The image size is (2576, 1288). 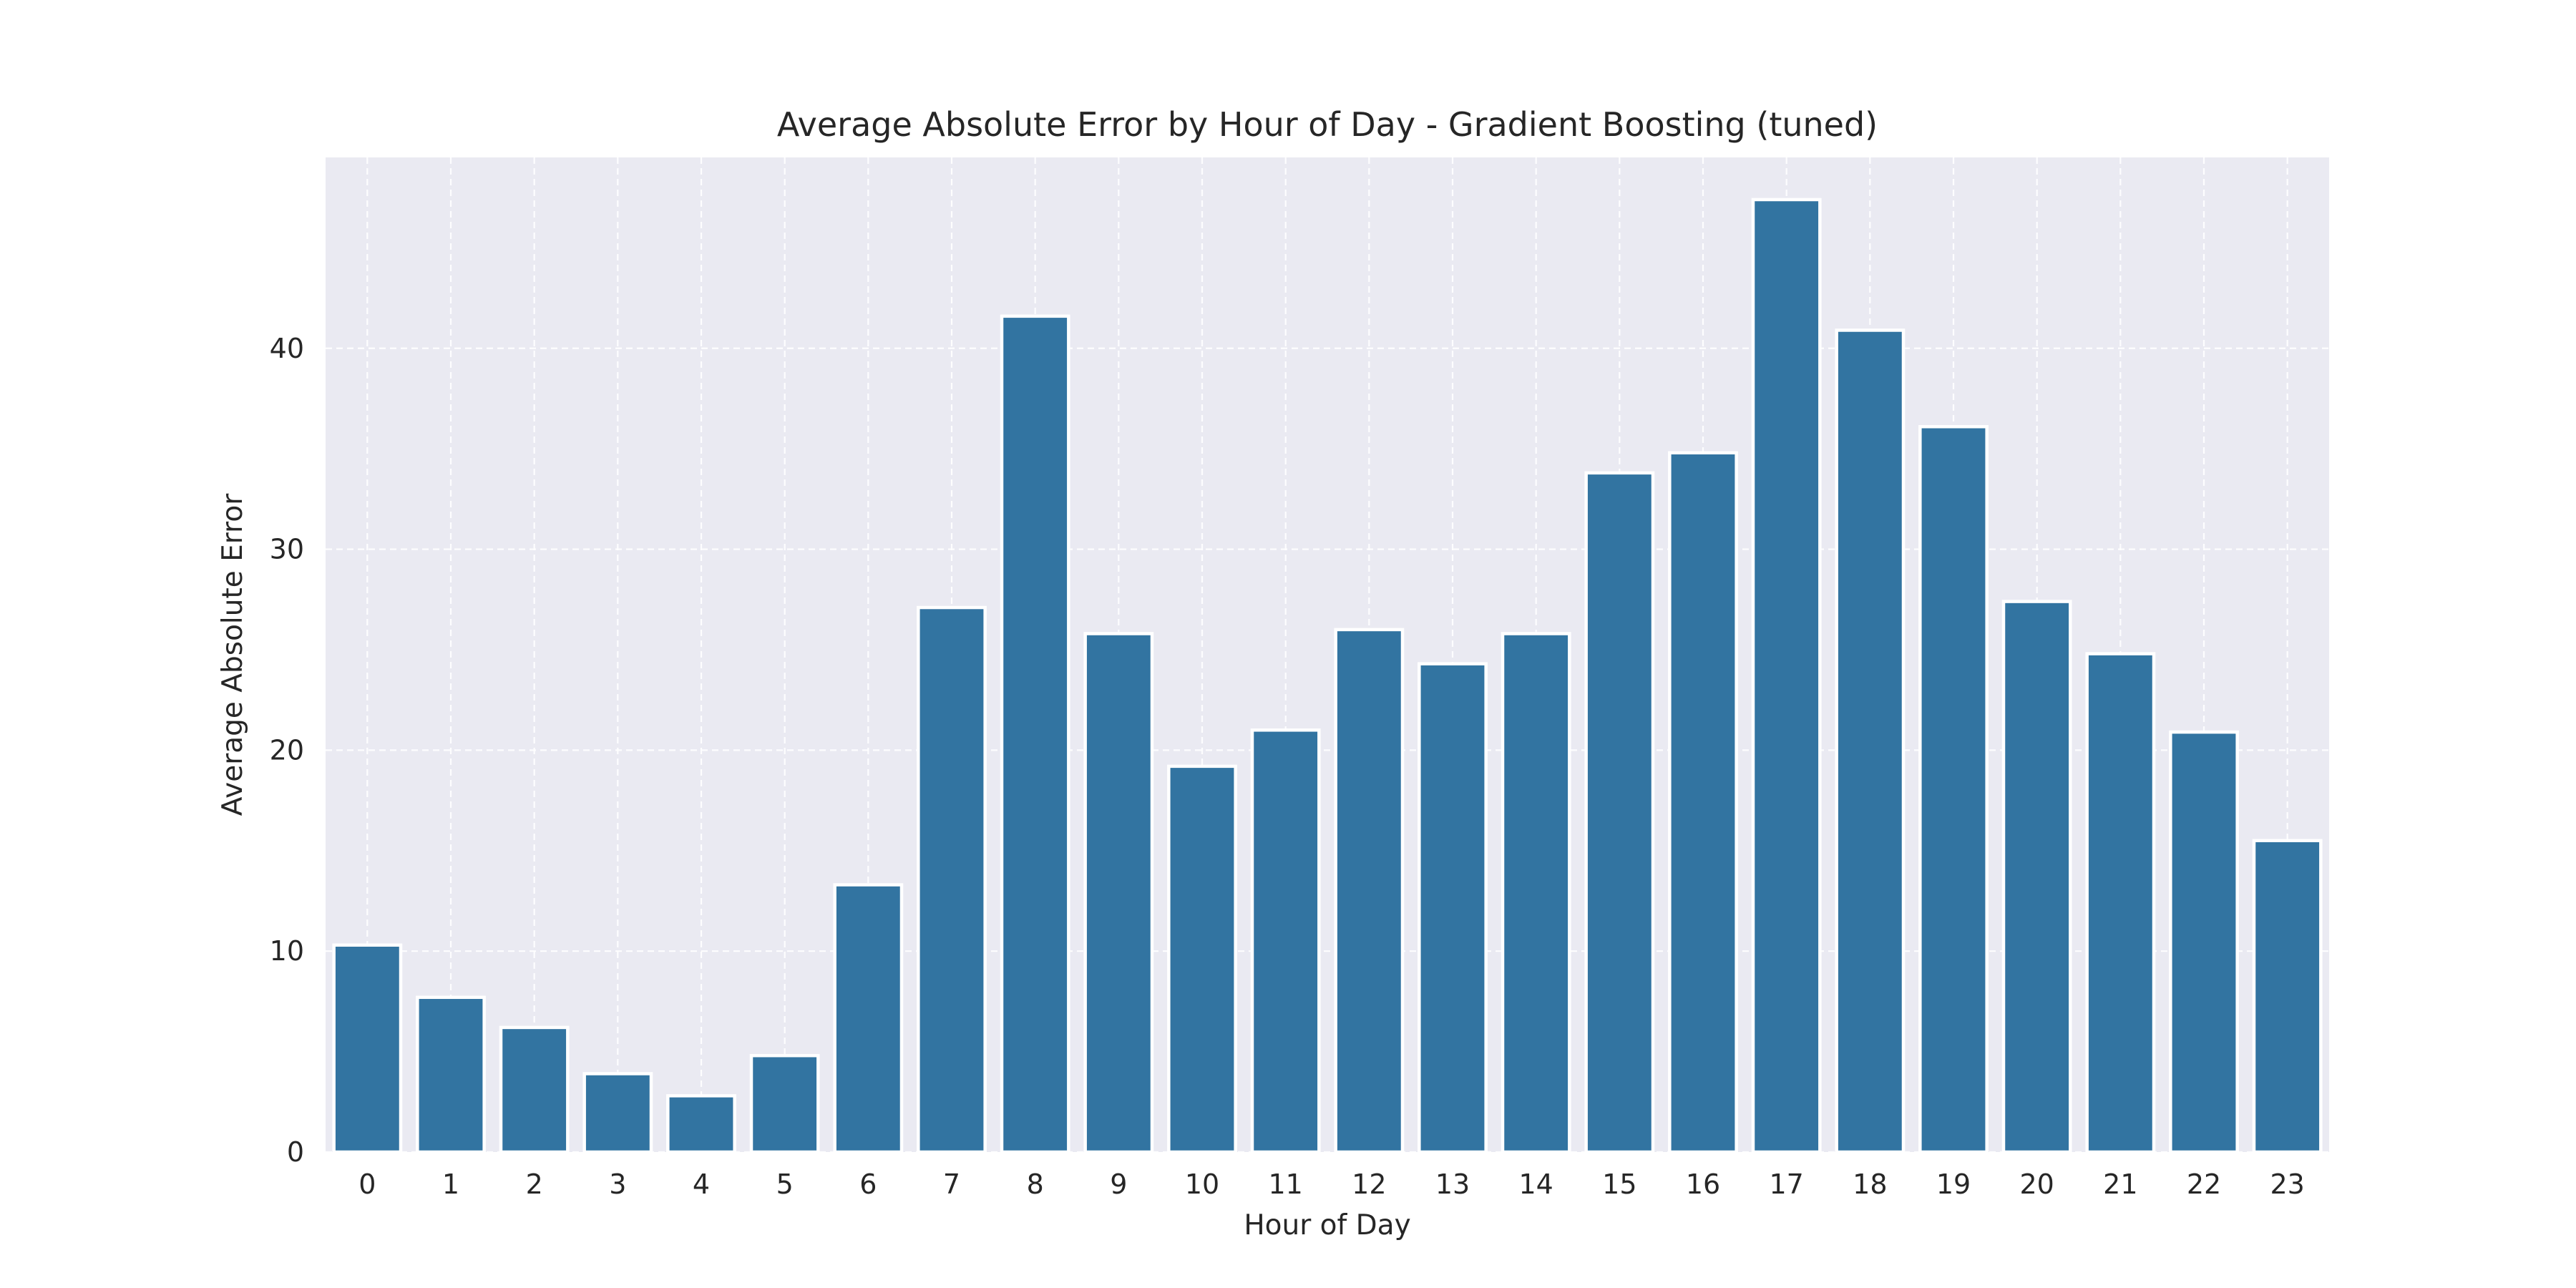 What do you see at coordinates (785, 1184) in the screenshot?
I see `x-tick-label-5: 5` at bounding box center [785, 1184].